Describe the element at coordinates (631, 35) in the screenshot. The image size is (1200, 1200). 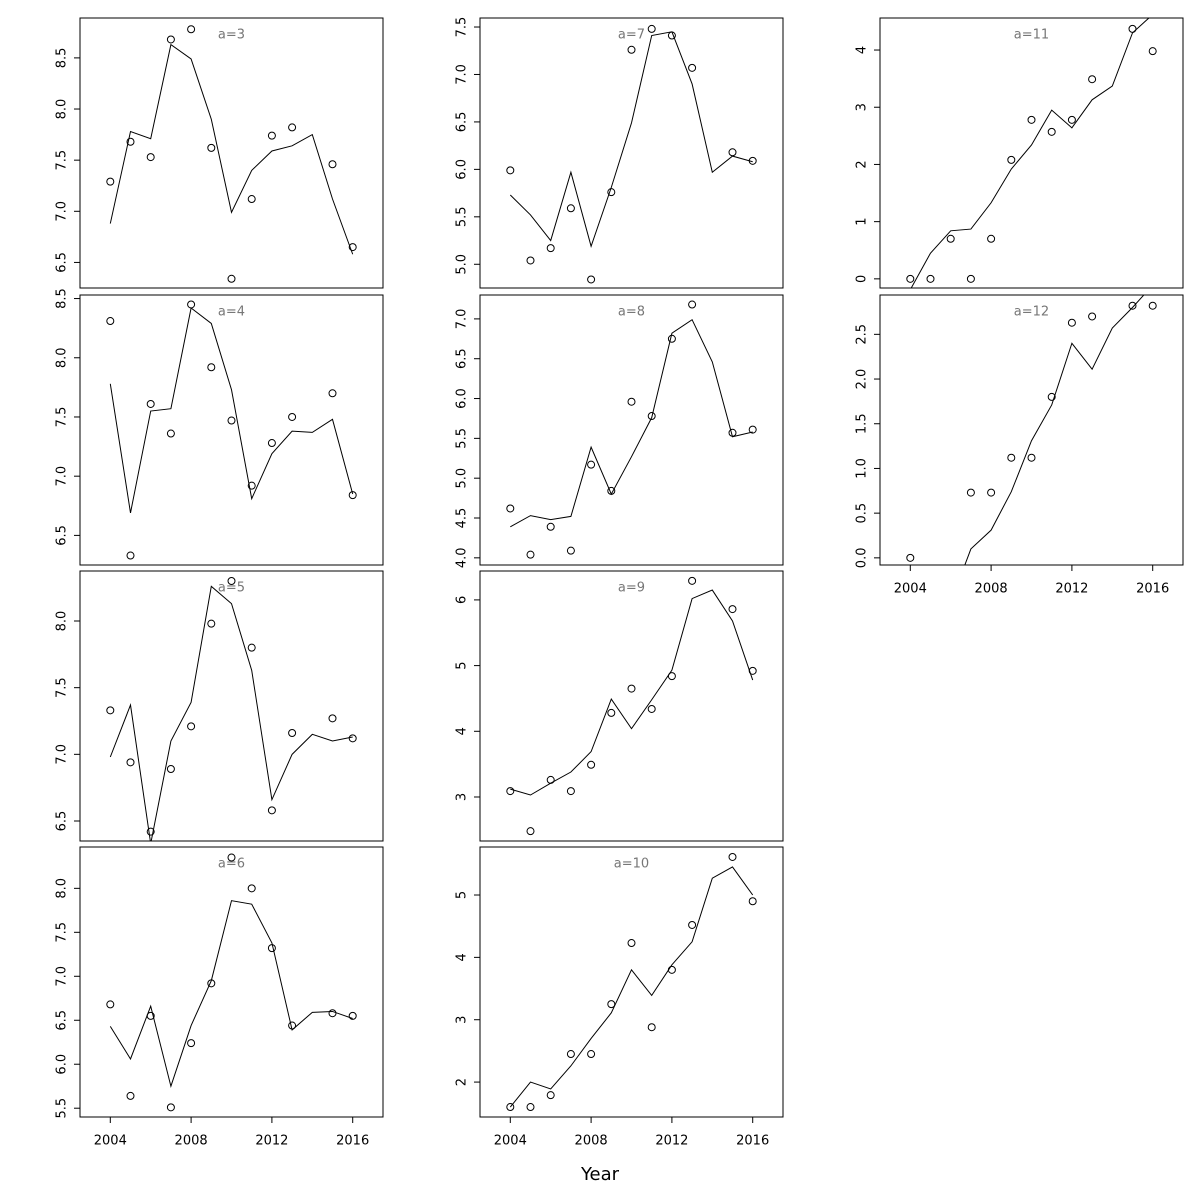
I see `panel-title: a=7` at that location.